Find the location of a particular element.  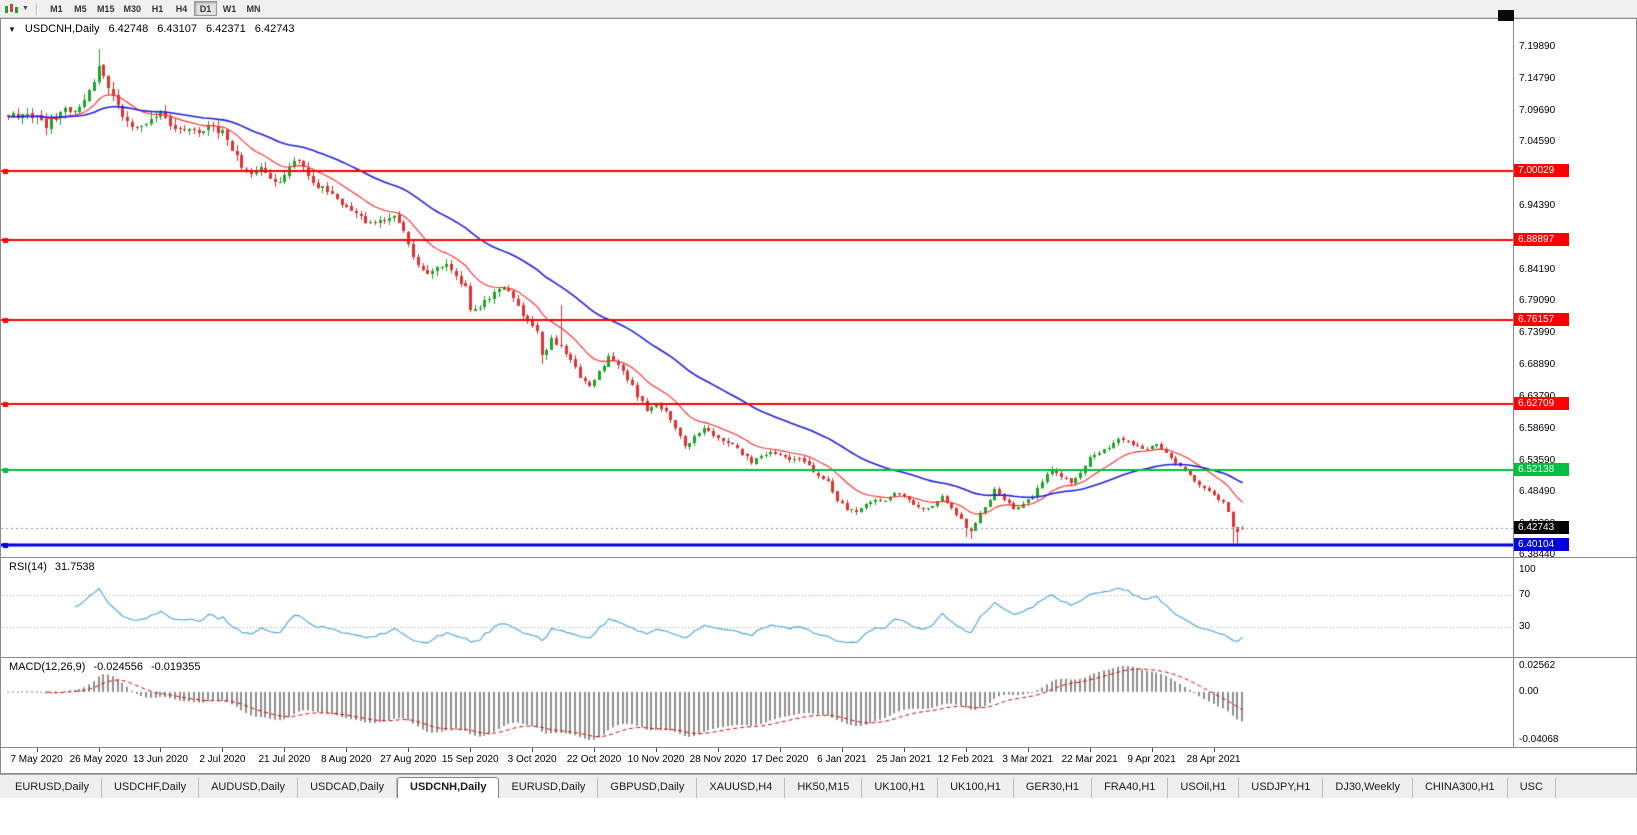

one-click-trading-caret-icon: ▼ is located at coordinates (12, 29).